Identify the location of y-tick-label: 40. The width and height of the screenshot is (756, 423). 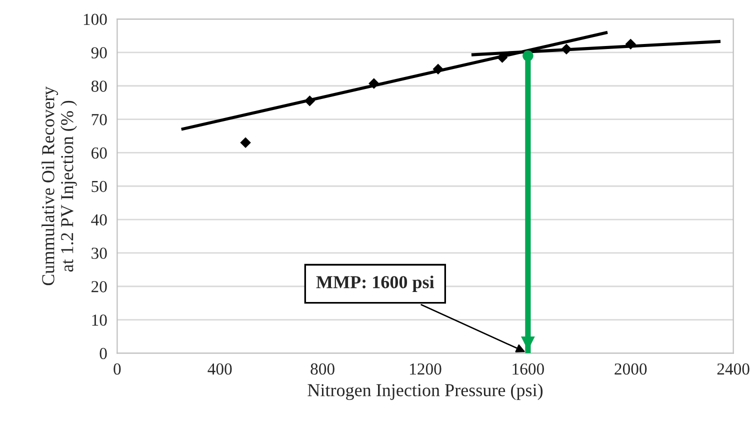
(99, 220).